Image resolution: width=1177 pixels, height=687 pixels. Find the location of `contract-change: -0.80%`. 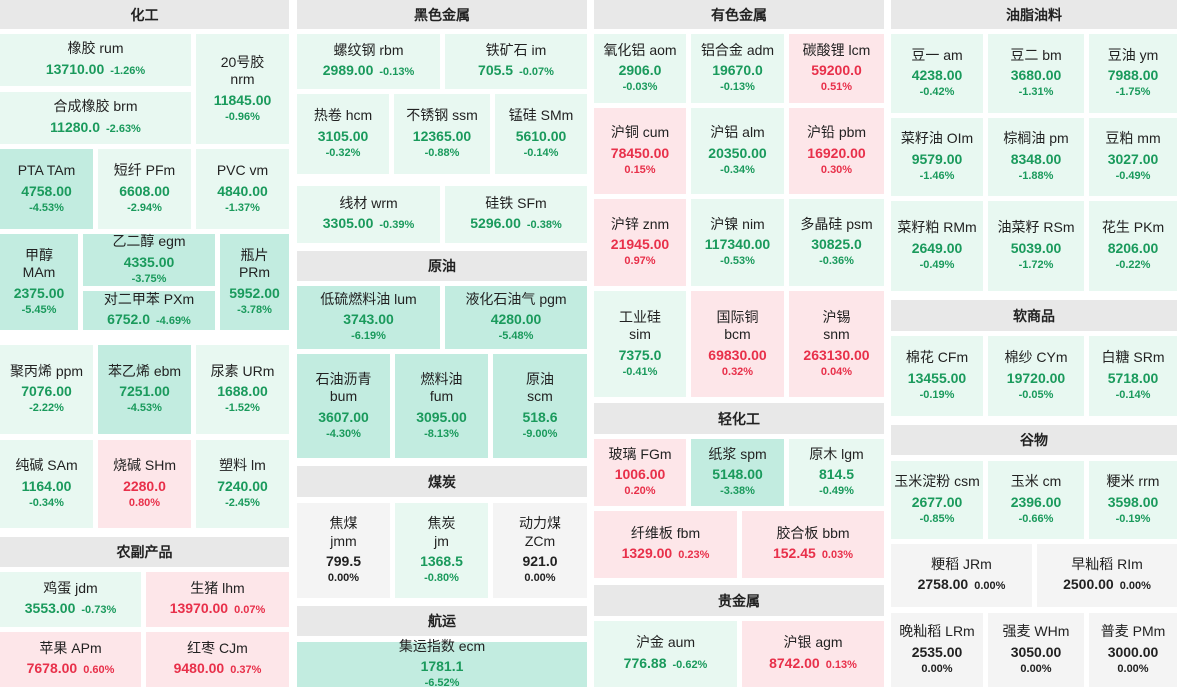

contract-change: -0.80% is located at coordinates (441, 578).